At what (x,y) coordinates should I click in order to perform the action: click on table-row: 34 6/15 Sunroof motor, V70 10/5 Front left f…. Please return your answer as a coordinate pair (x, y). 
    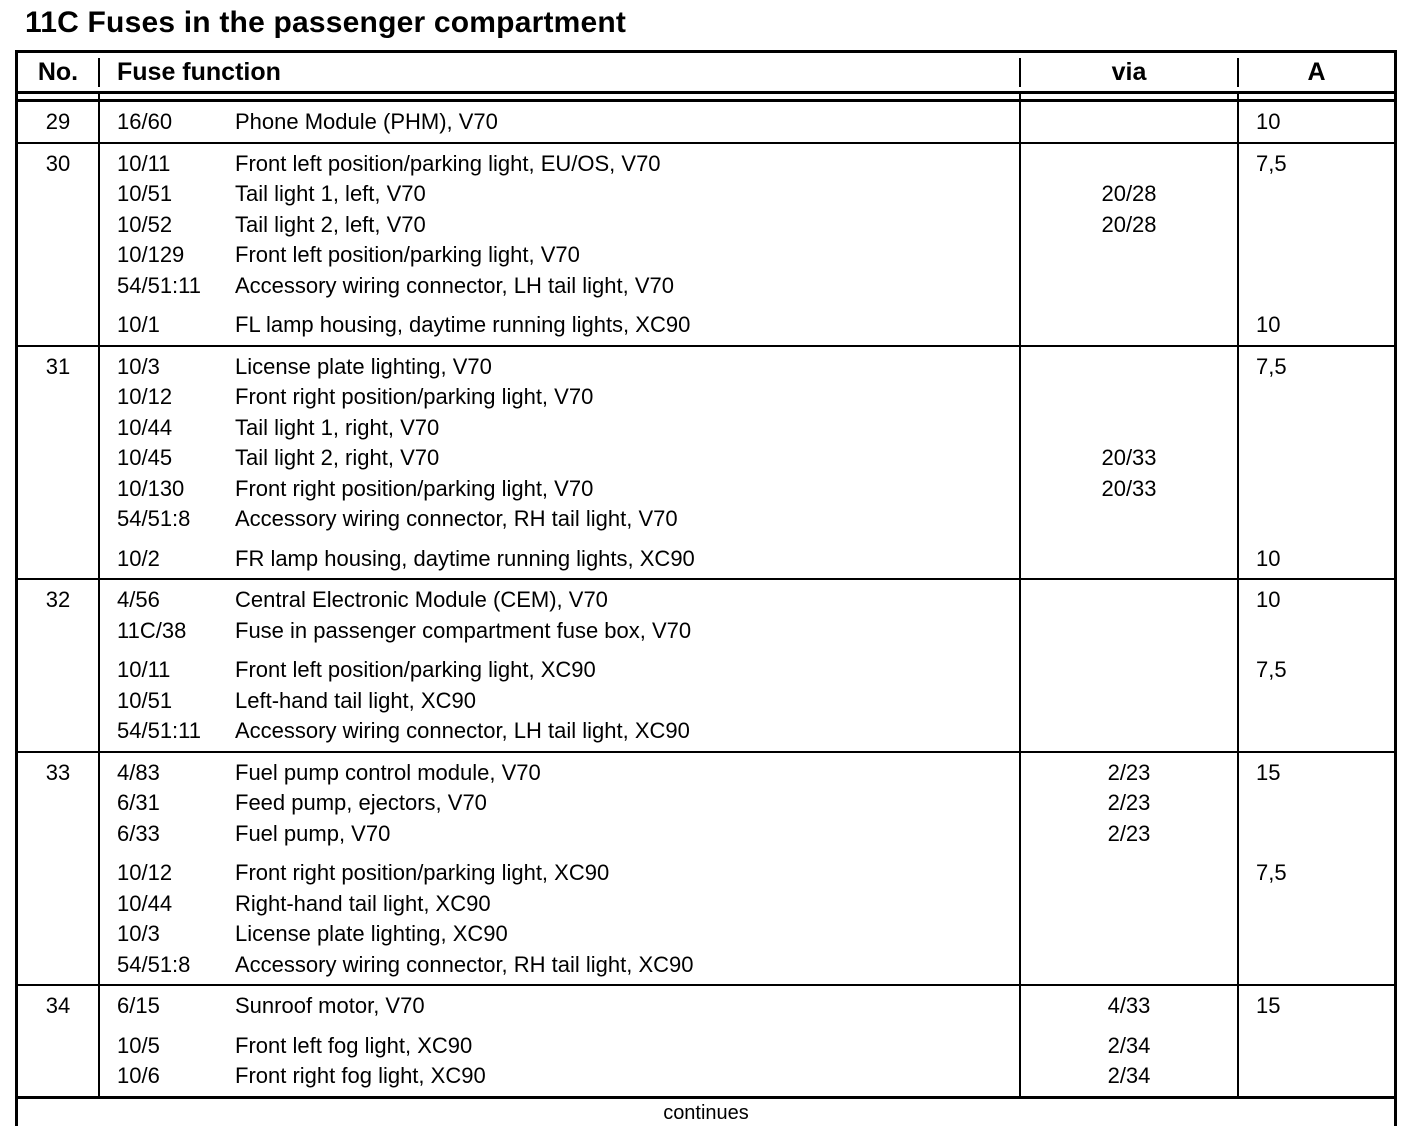
    Looking at the image, I should click on (706, 1040).